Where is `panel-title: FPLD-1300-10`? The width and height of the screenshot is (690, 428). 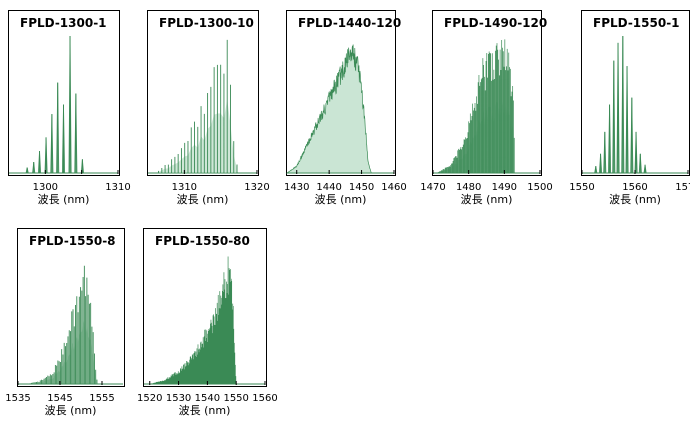 panel-title: FPLD-1300-10 is located at coordinates (206, 23).